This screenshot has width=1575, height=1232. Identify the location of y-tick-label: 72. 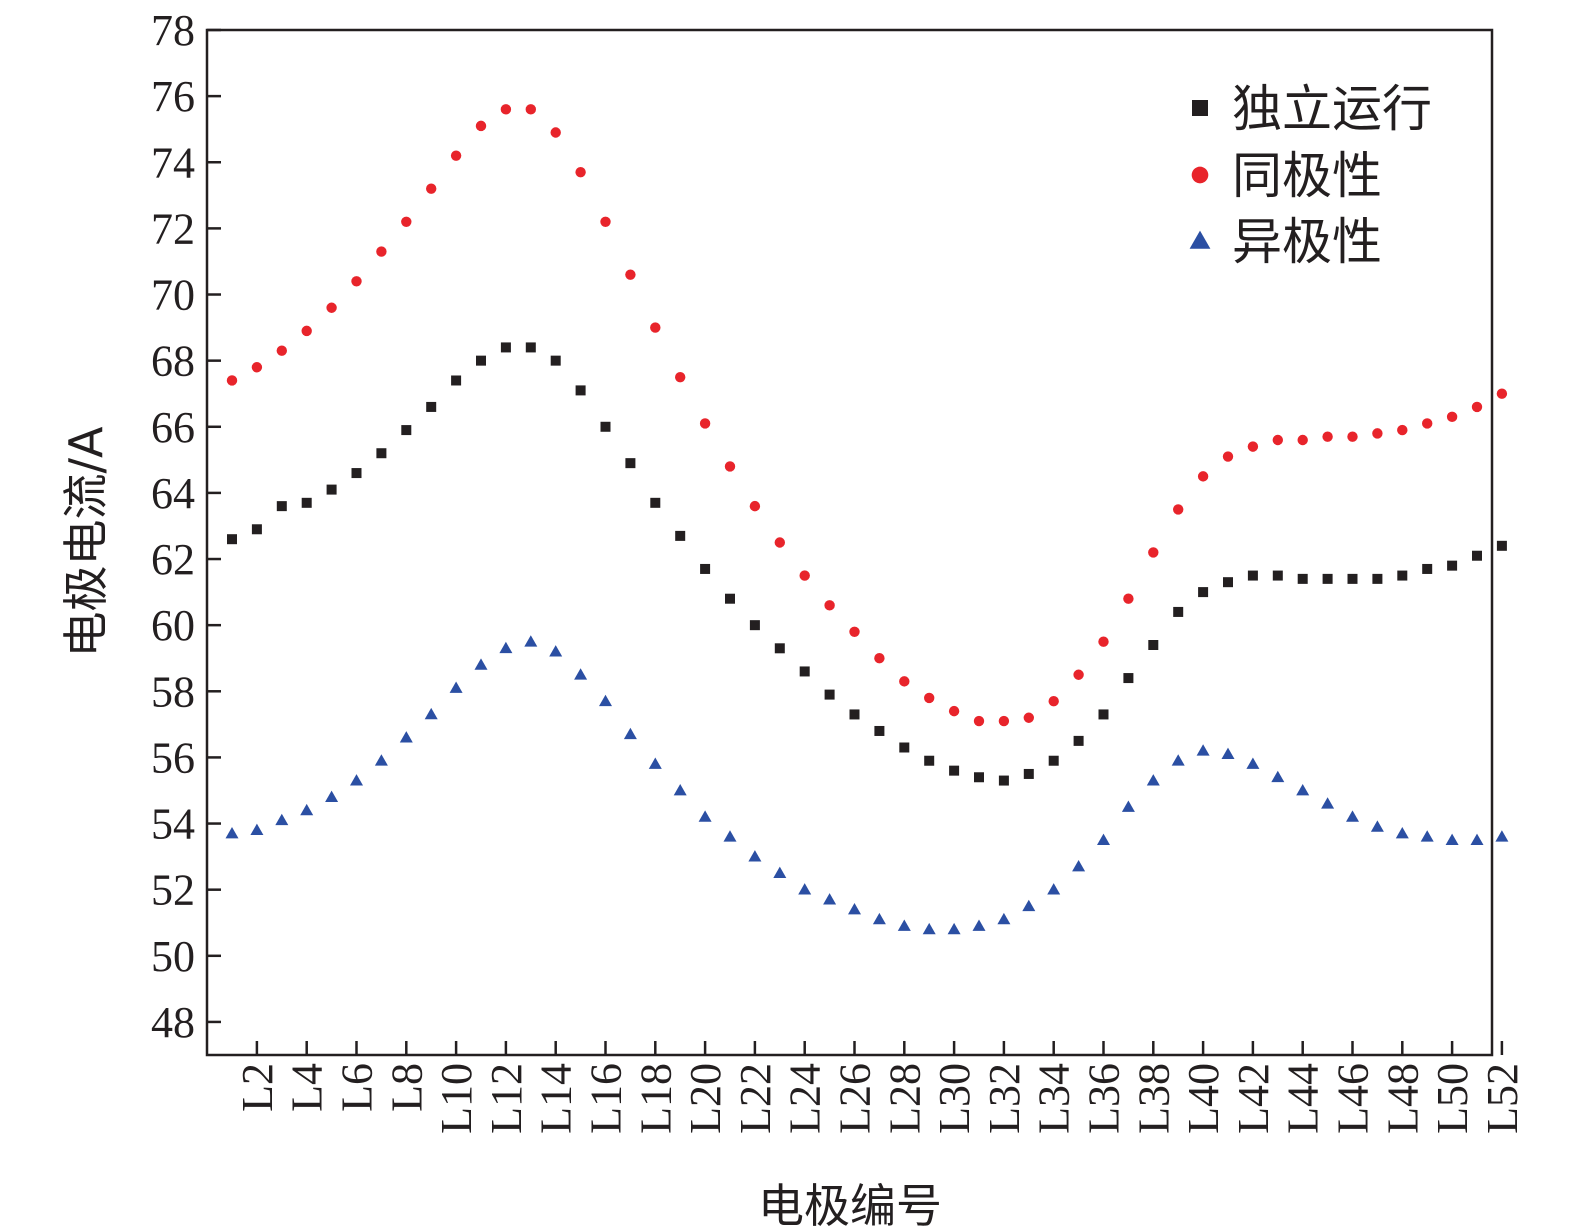
(173, 228).